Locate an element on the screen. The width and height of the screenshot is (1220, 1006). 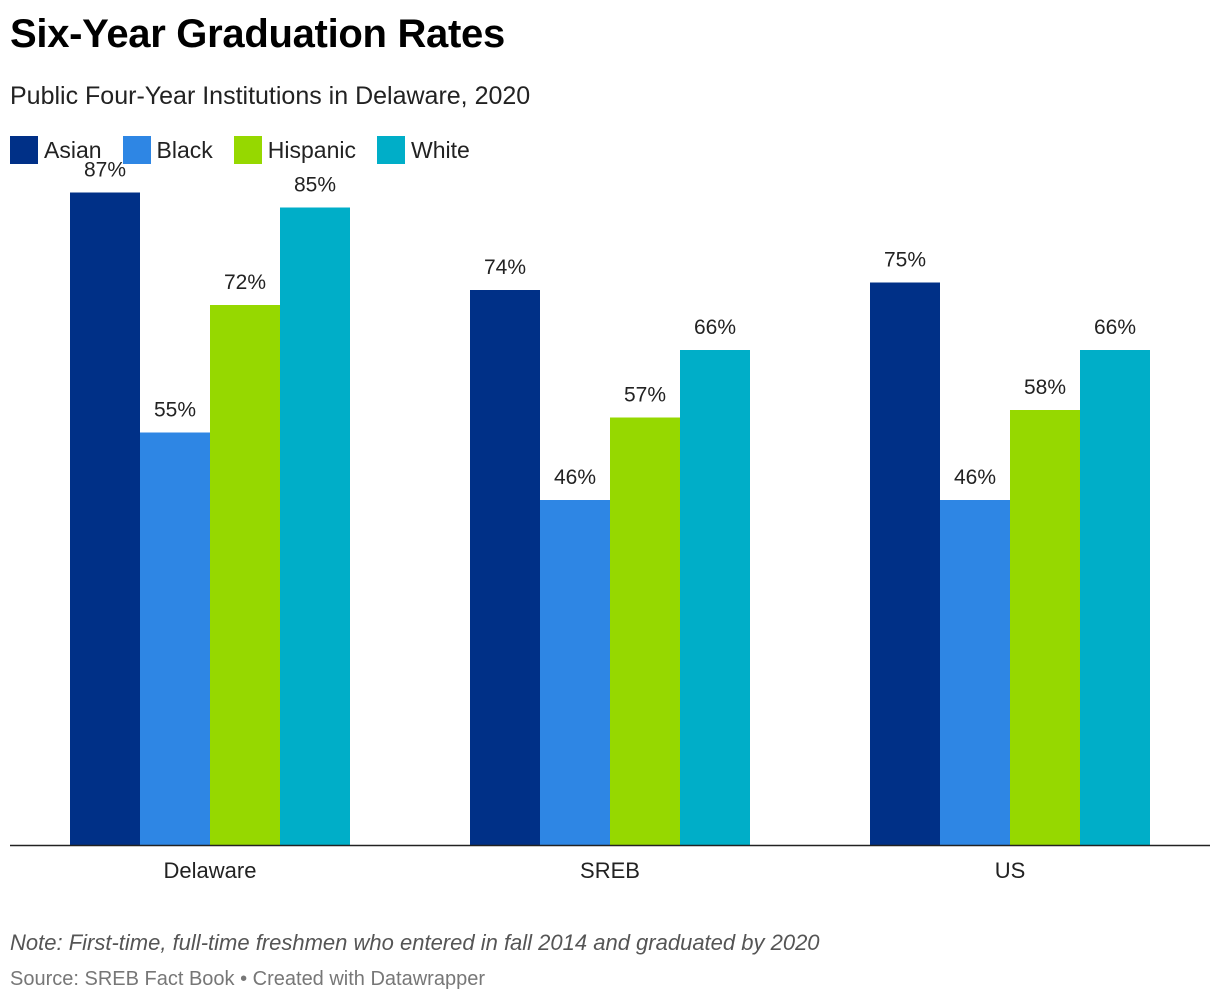
data-label-delaware-hispanic: 72% is located at coordinates (245, 282).